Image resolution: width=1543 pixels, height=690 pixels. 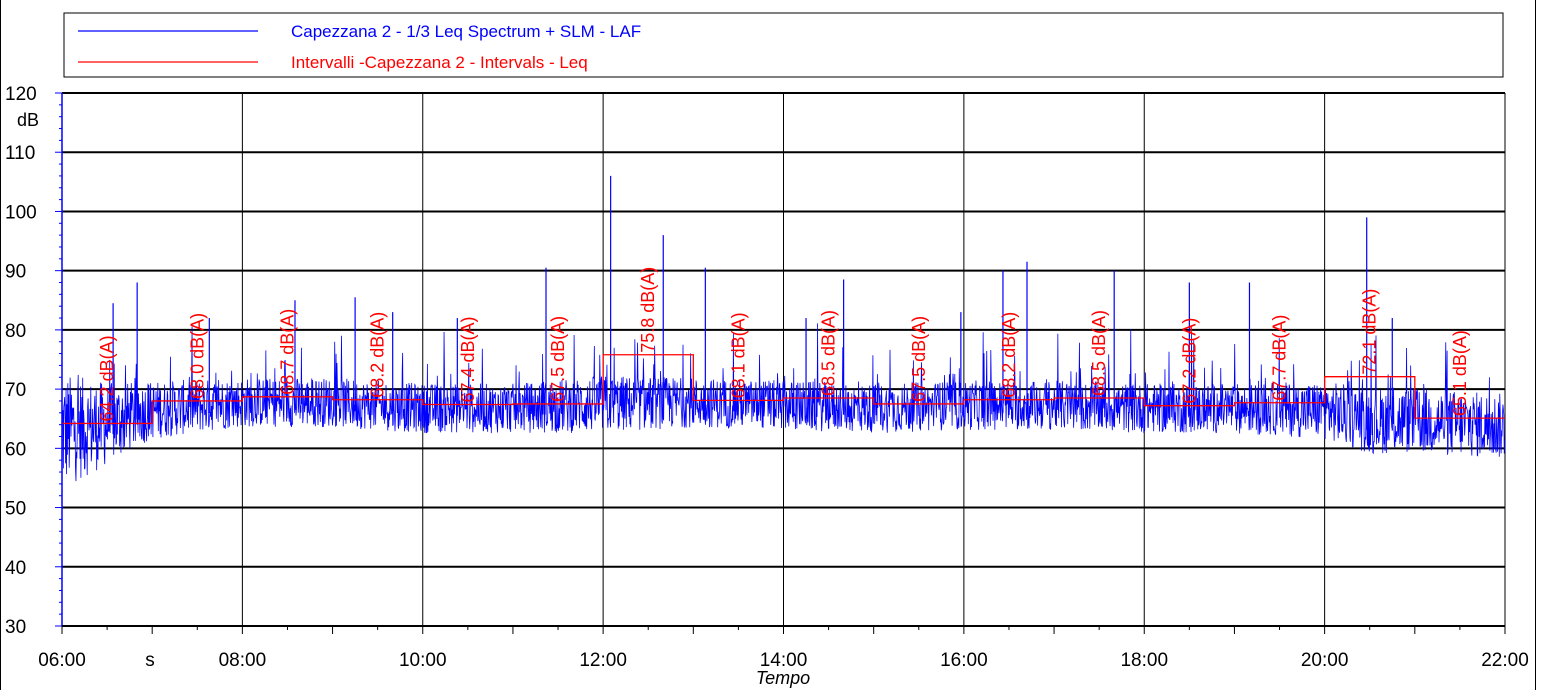 What do you see at coordinates (15, 390) in the screenshot?
I see `y-tick-label: 70` at bounding box center [15, 390].